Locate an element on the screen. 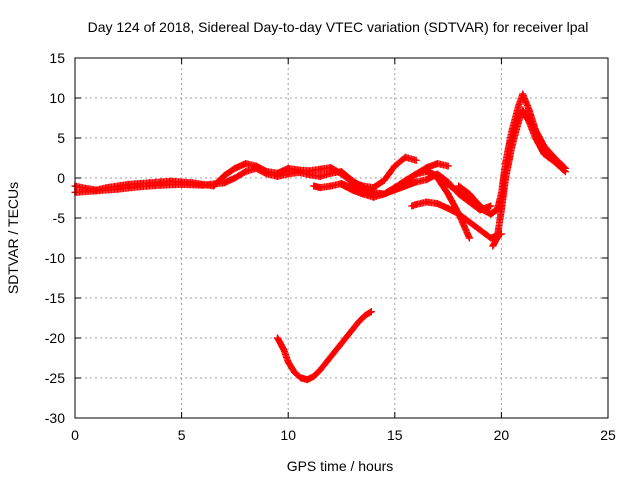 The width and height of the screenshot is (640, 480). series-markers is located at coordinates (324, 346).